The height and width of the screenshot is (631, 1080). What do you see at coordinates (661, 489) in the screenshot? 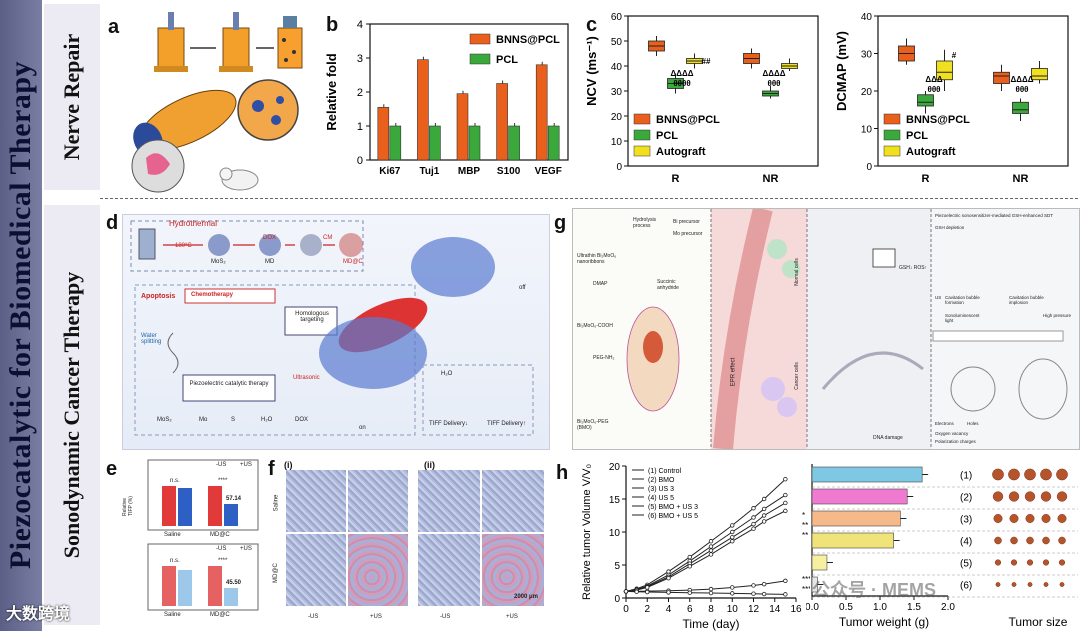
I see `h1-legend-label: (3) US 3` at bounding box center [661, 489].